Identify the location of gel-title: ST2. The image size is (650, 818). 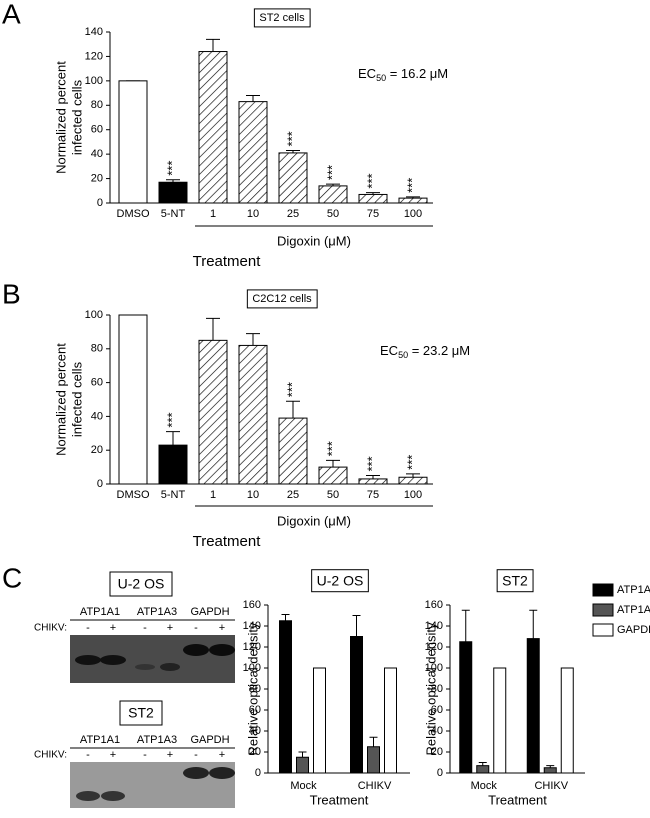
(141, 713).